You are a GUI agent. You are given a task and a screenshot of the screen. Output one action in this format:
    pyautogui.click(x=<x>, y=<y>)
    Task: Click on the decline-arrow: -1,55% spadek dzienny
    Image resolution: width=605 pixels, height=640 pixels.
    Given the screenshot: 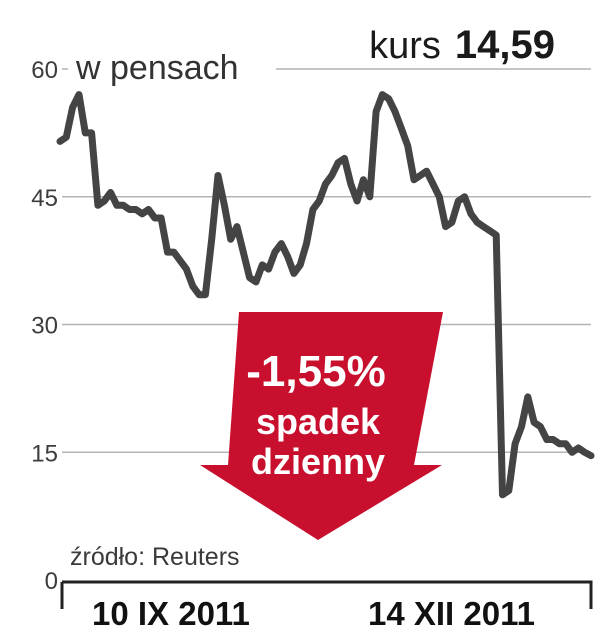 What is the action you would take?
    pyautogui.click(x=321, y=426)
    